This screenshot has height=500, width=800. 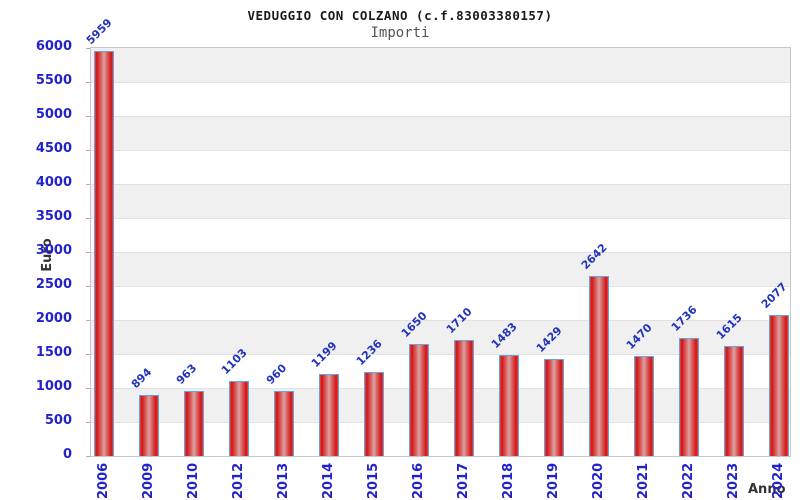 I want to click on bar-value-label: 2077, so click(x=774, y=295).